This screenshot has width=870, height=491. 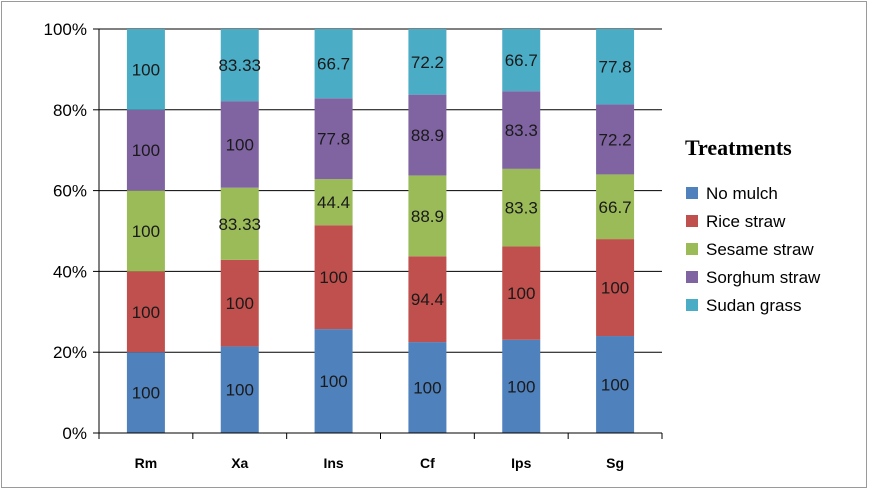 I want to click on y-tick-label: 20%, so click(x=70, y=352).